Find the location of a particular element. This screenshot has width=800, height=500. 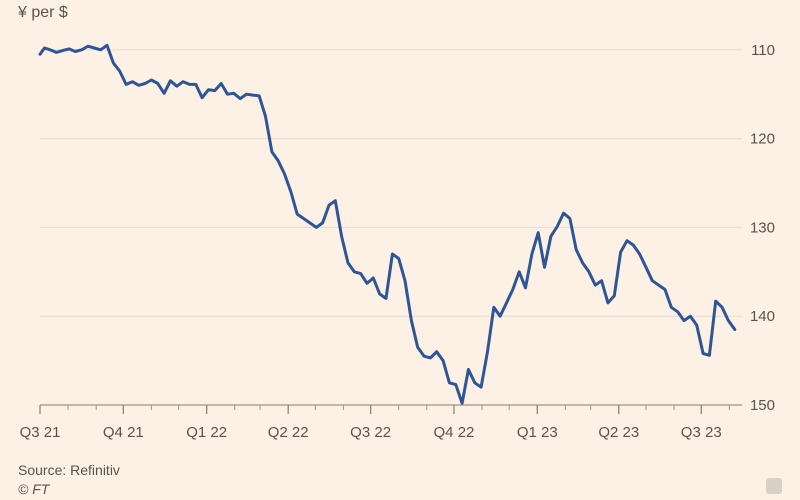

y-axis-label: ¥ per $ is located at coordinates (43, 12).